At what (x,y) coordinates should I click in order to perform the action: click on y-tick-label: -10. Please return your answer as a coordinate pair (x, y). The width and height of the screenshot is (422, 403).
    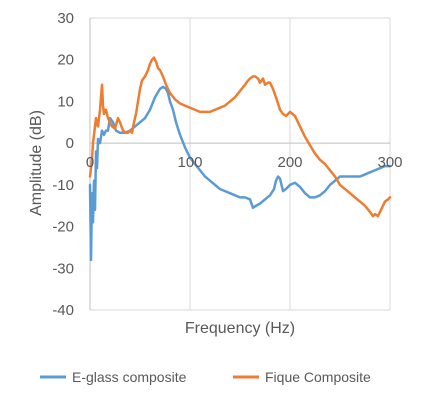
    Looking at the image, I should click on (63, 185).